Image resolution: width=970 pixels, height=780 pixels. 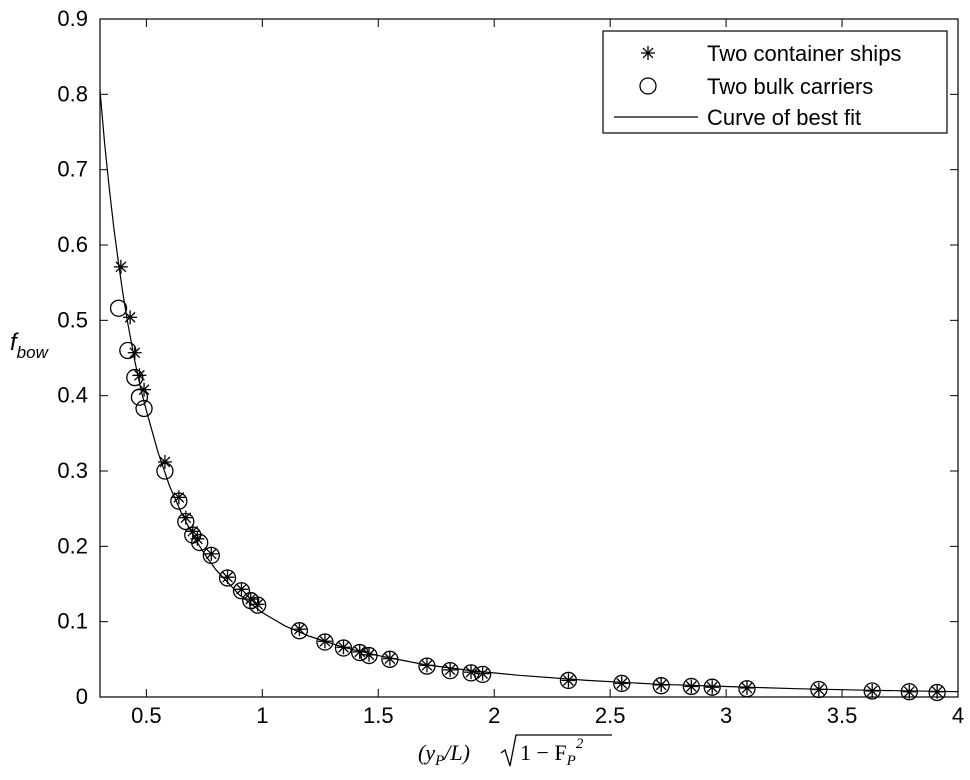 I want to click on legend-box, so click(x=775, y=82).